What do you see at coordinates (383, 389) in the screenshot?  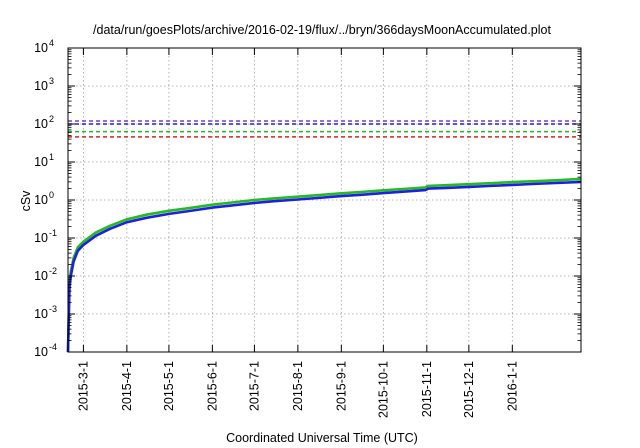 I see `x-tick-label: 2015-10-1` at bounding box center [383, 389].